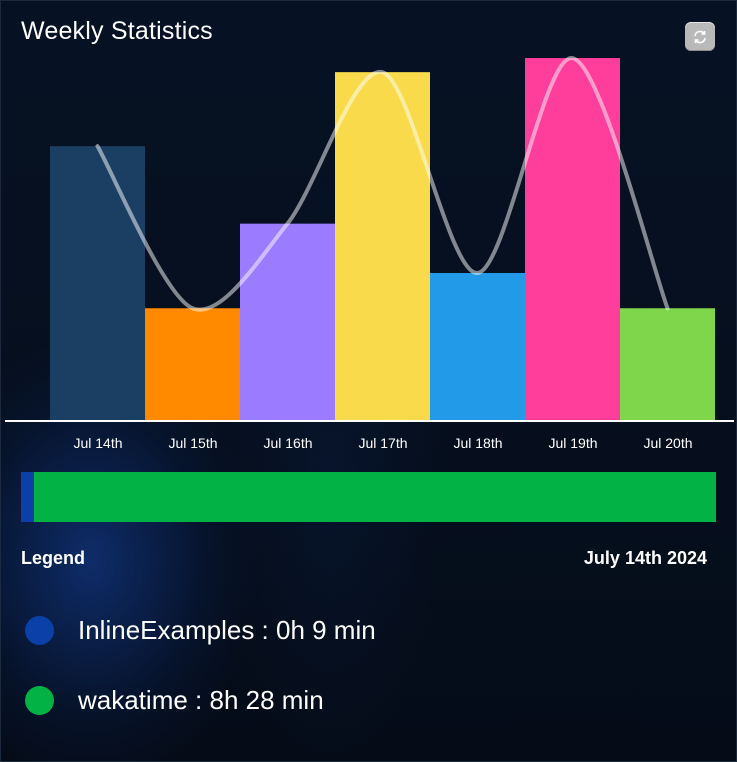  What do you see at coordinates (374, 497) in the screenshot?
I see `usage-segment-wakatime` at bounding box center [374, 497].